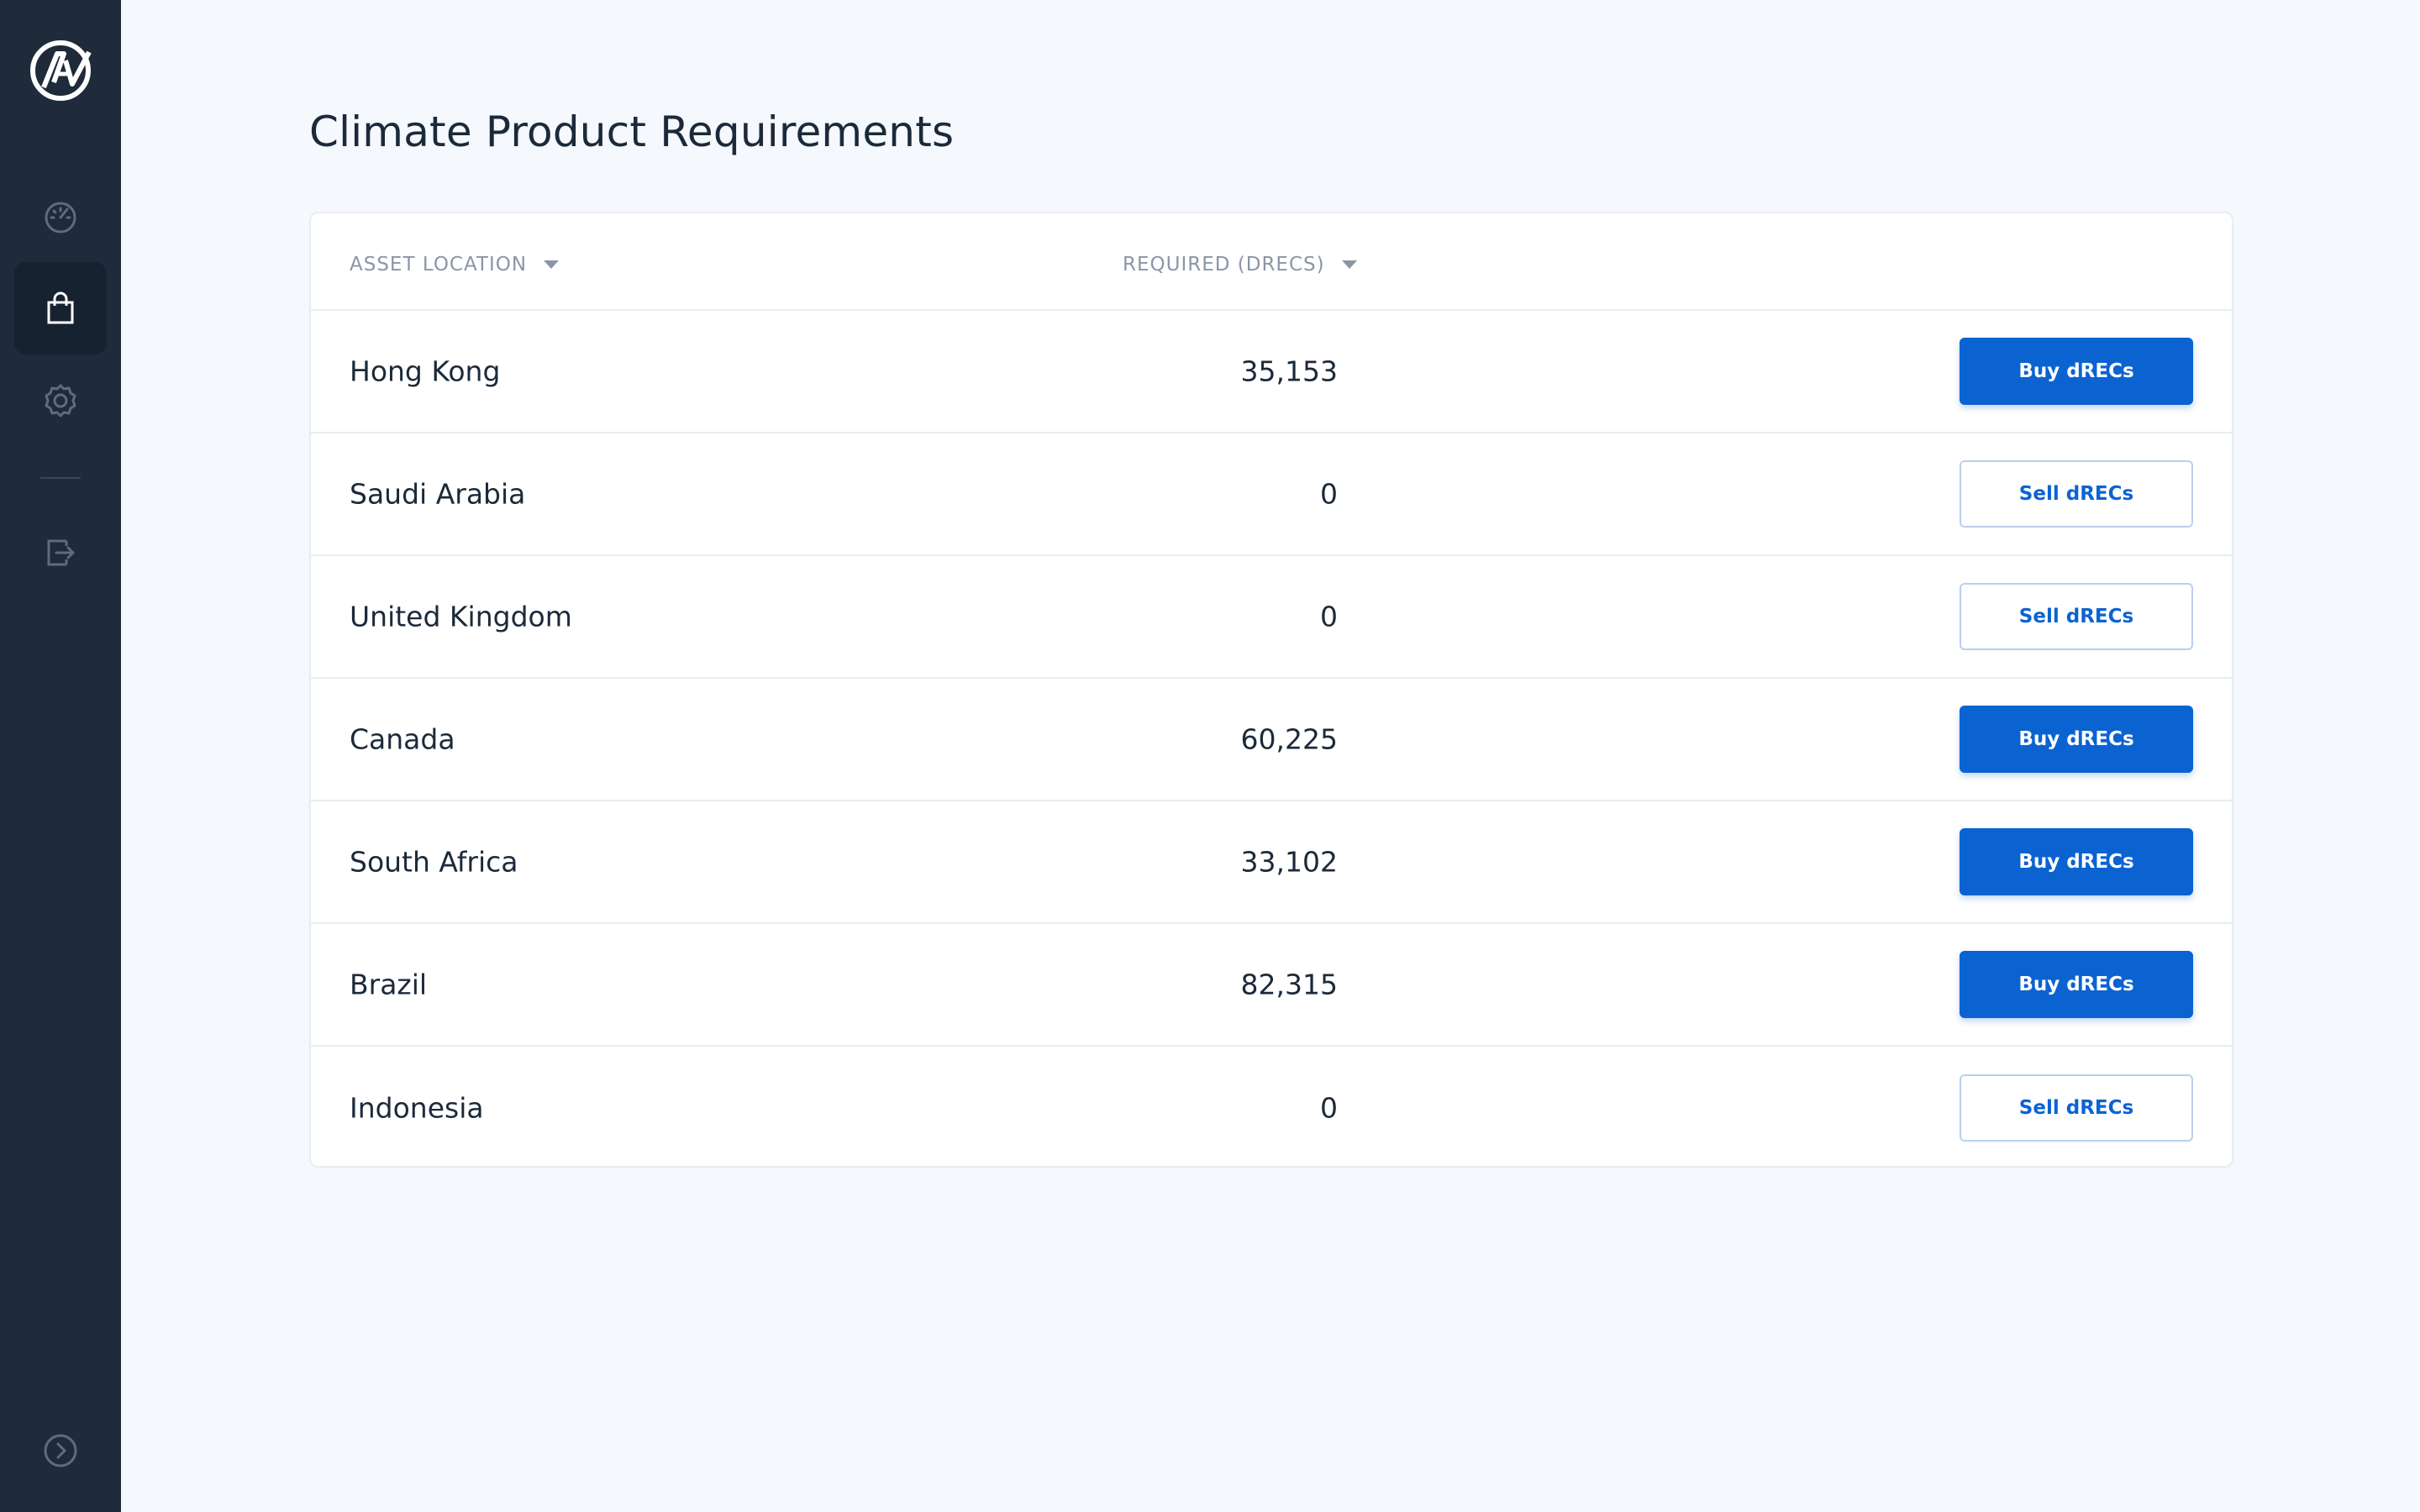 This screenshot has height=1512, width=2420. Describe the element at coordinates (1271, 1106) in the screenshot. I see `table-row: Indonesia 0 Sell dRECs` at that location.